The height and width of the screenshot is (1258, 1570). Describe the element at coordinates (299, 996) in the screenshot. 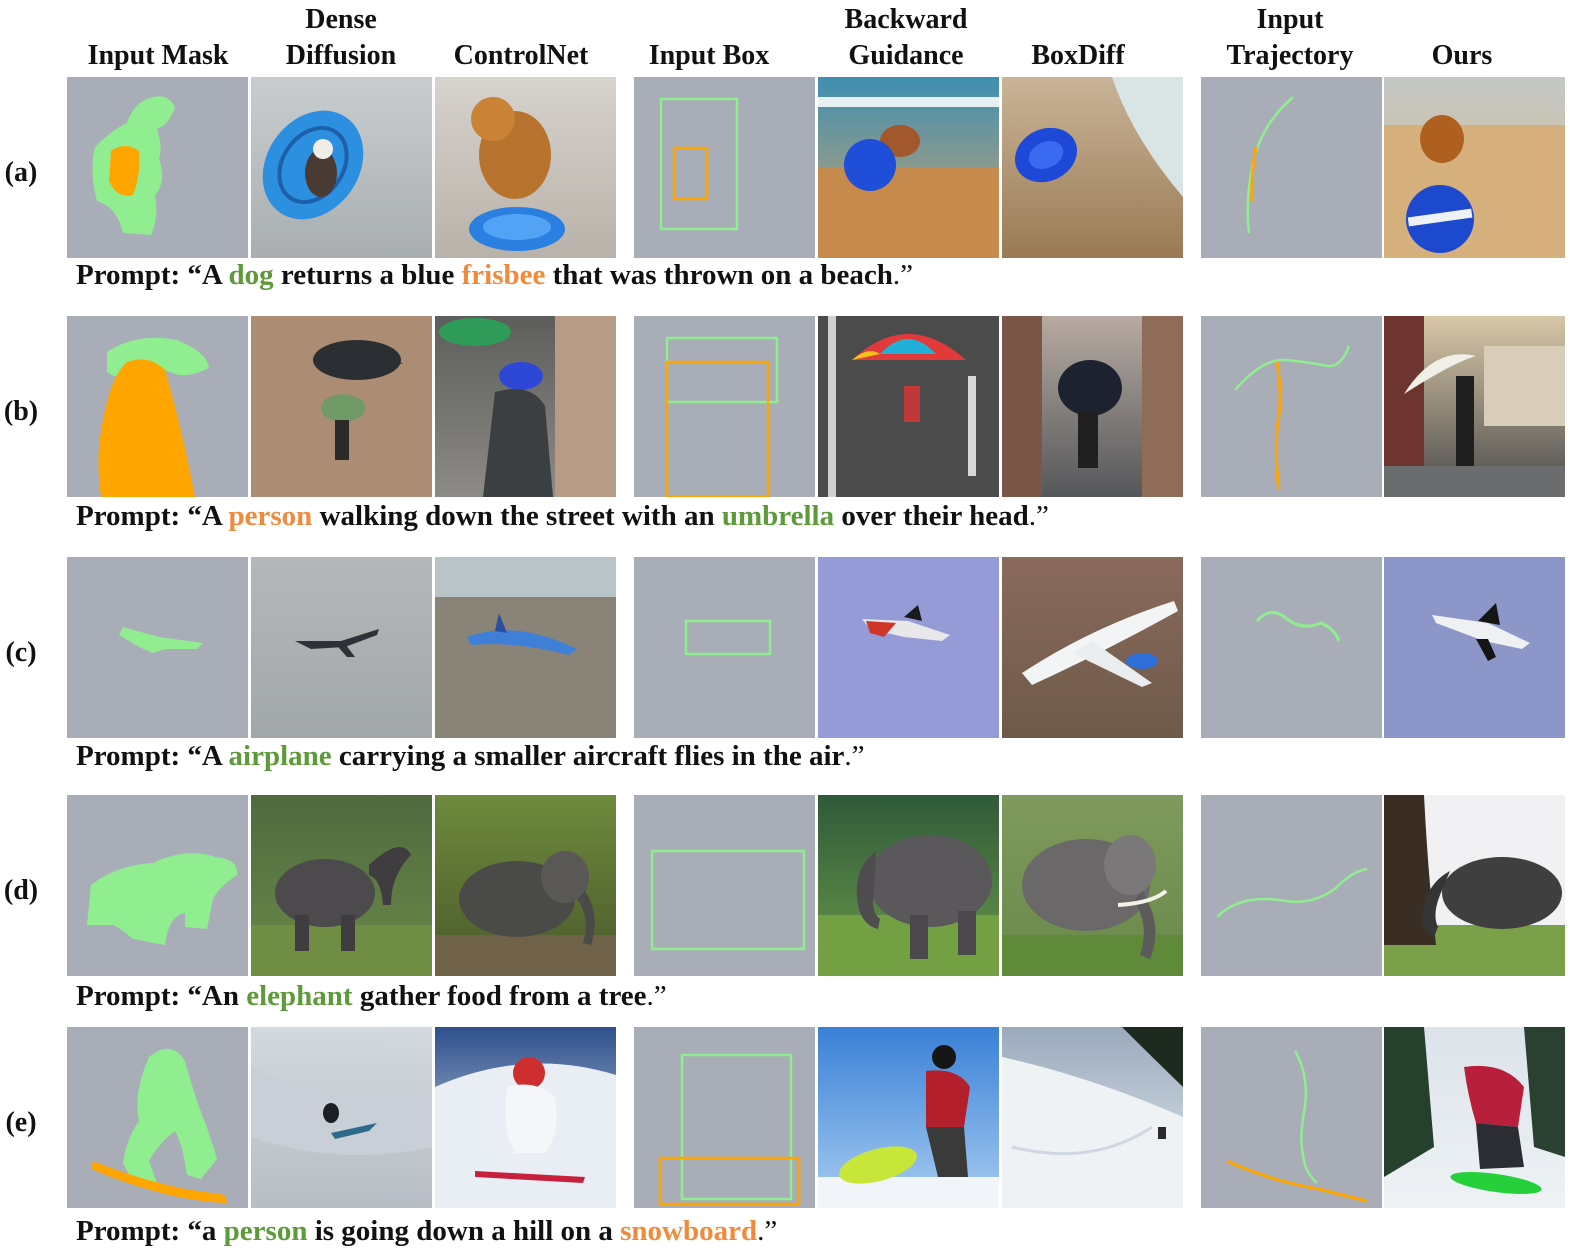

I see `highlight-green: elephant` at that location.